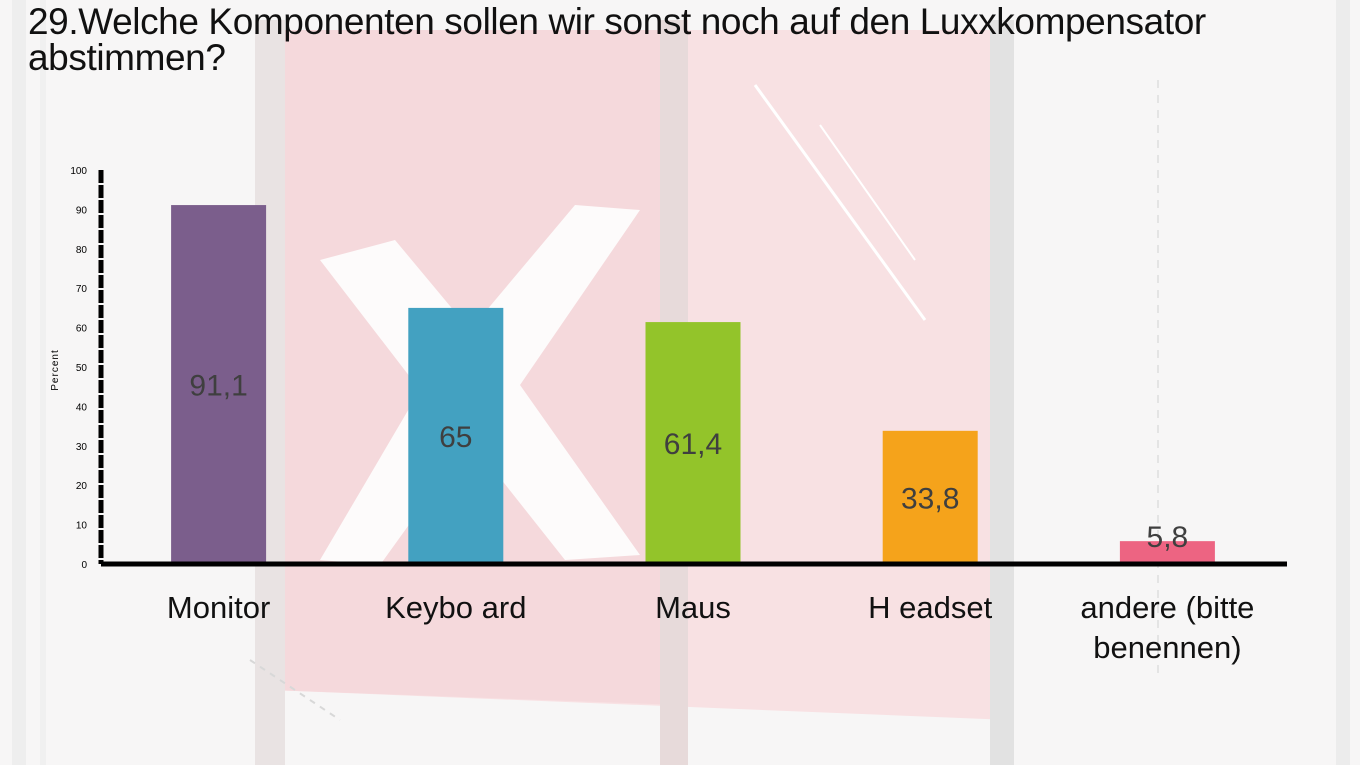 This screenshot has width=1360, height=765. I want to click on data-label: 91,1, so click(218, 386).